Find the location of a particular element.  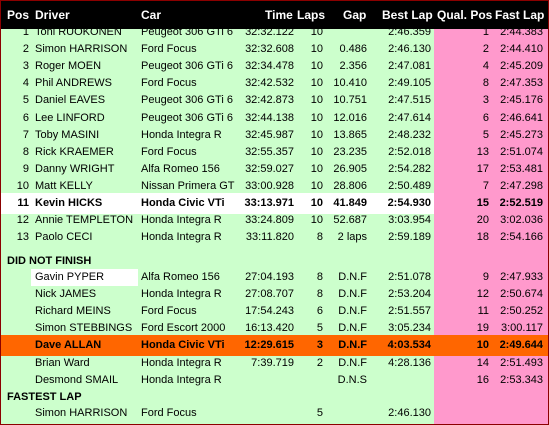

pos-cell: 2 is located at coordinates (25, 49).